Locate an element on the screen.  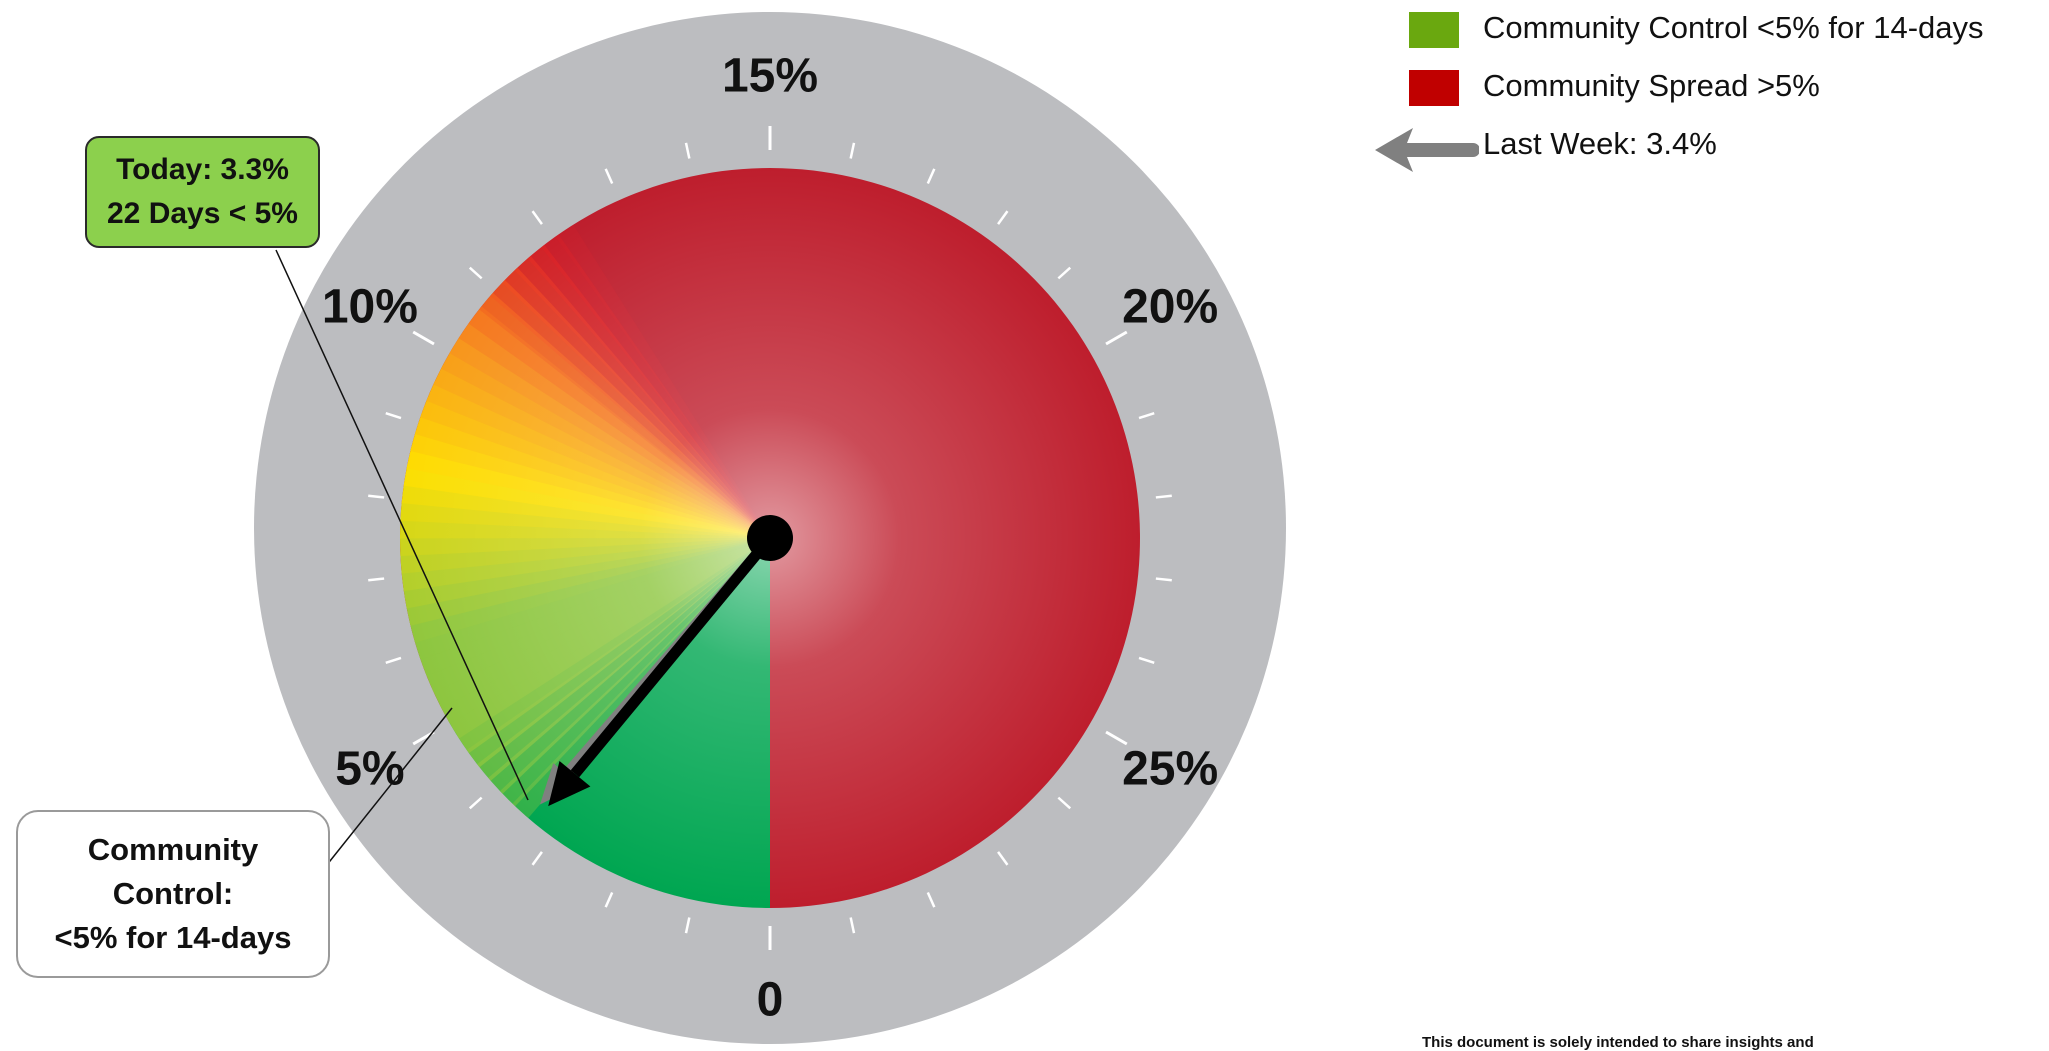
today-needle-head is located at coordinates (569, 784).